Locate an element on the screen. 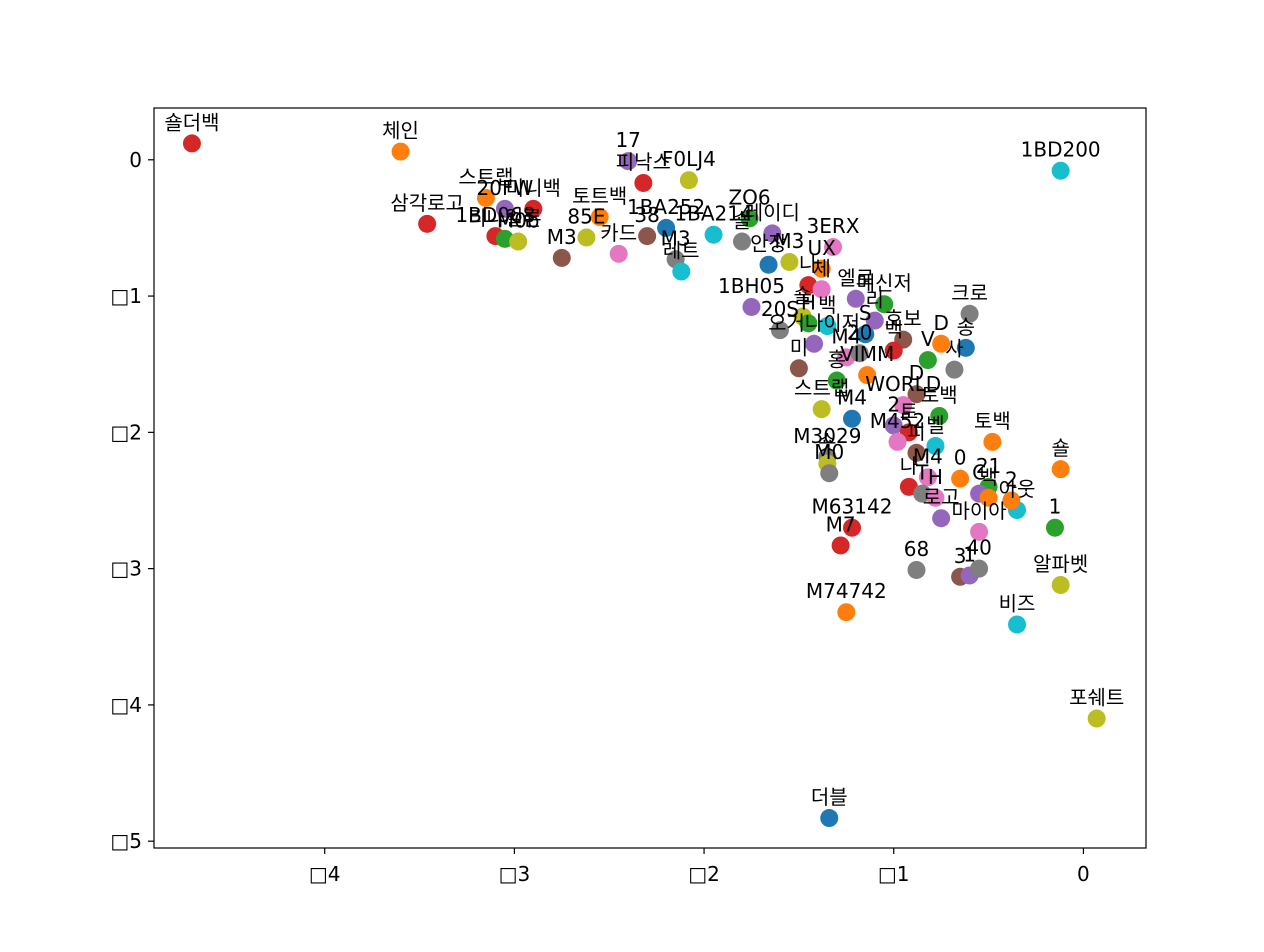 Image resolution: width=1264 pixels, height=952 pixels. point-label: VIMM is located at coordinates (867, 354).